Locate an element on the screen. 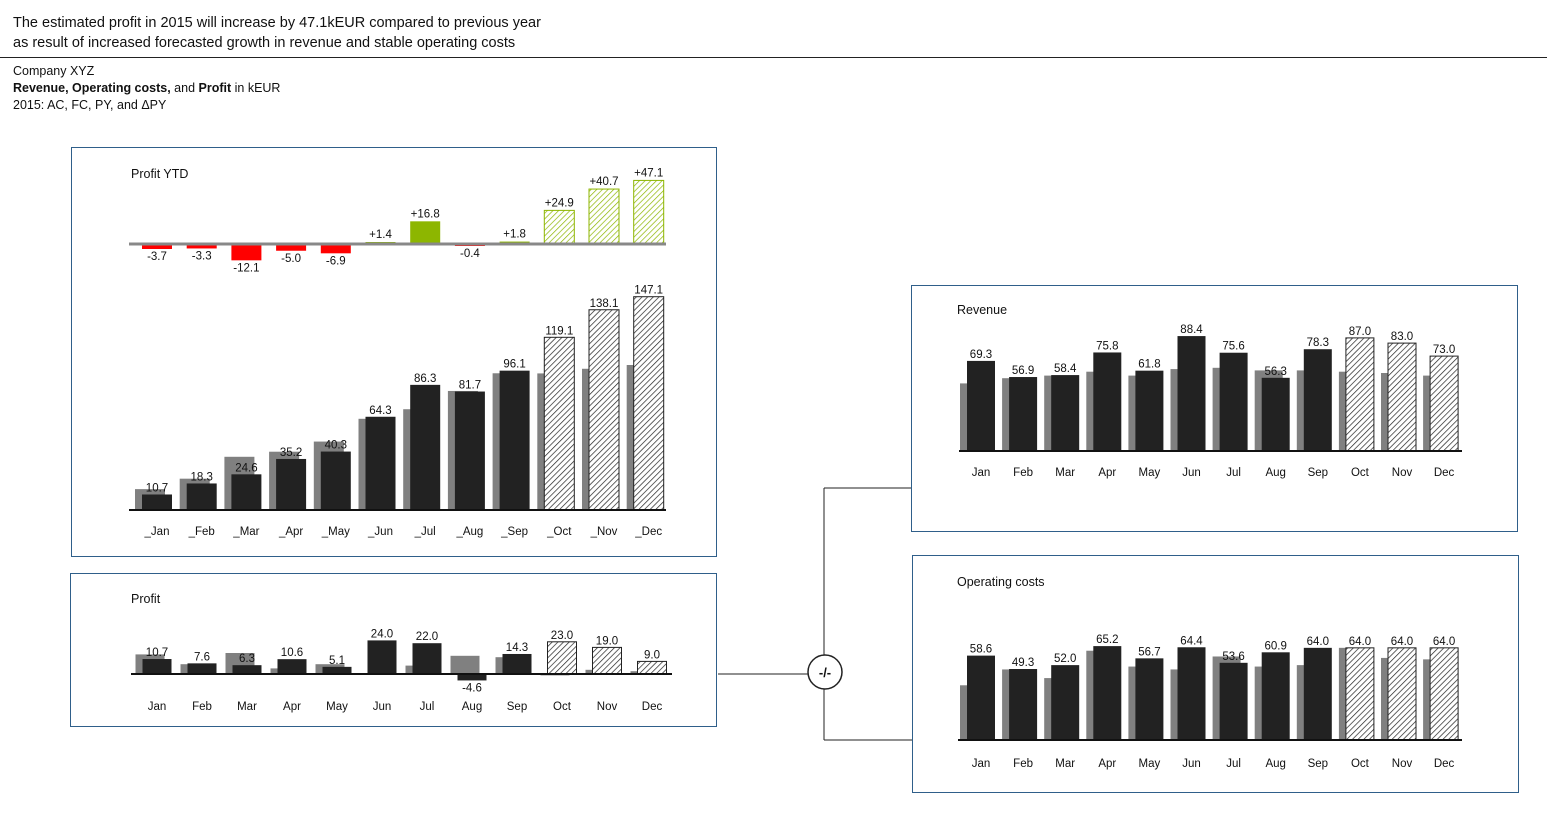 The width and height of the screenshot is (1547, 816). data-label: 23.0 is located at coordinates (562, 636).